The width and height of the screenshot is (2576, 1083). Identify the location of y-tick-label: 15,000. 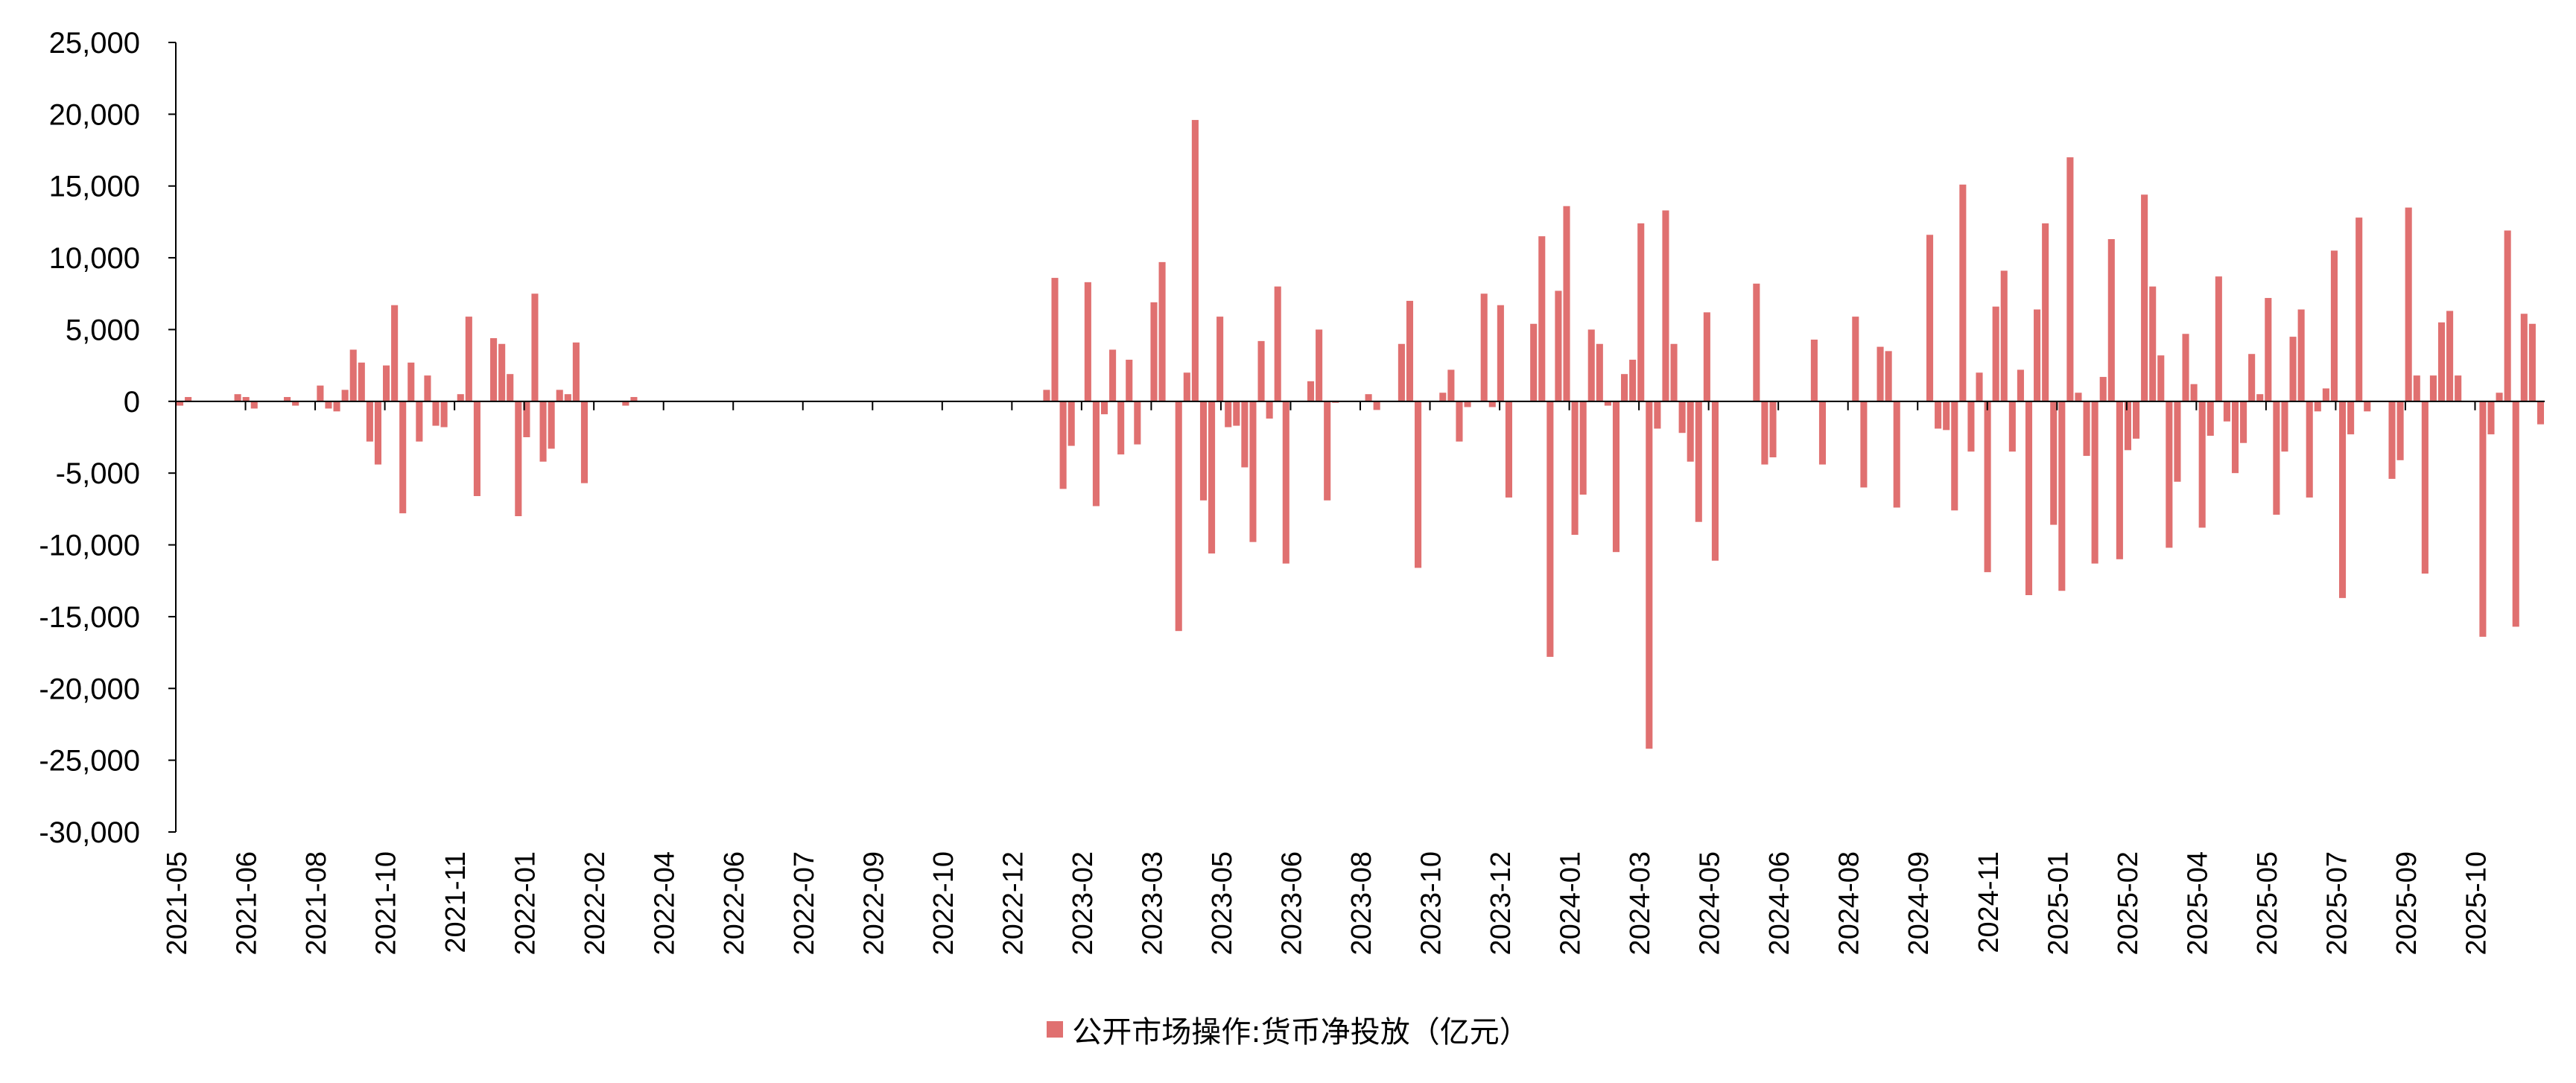
(95, 187).